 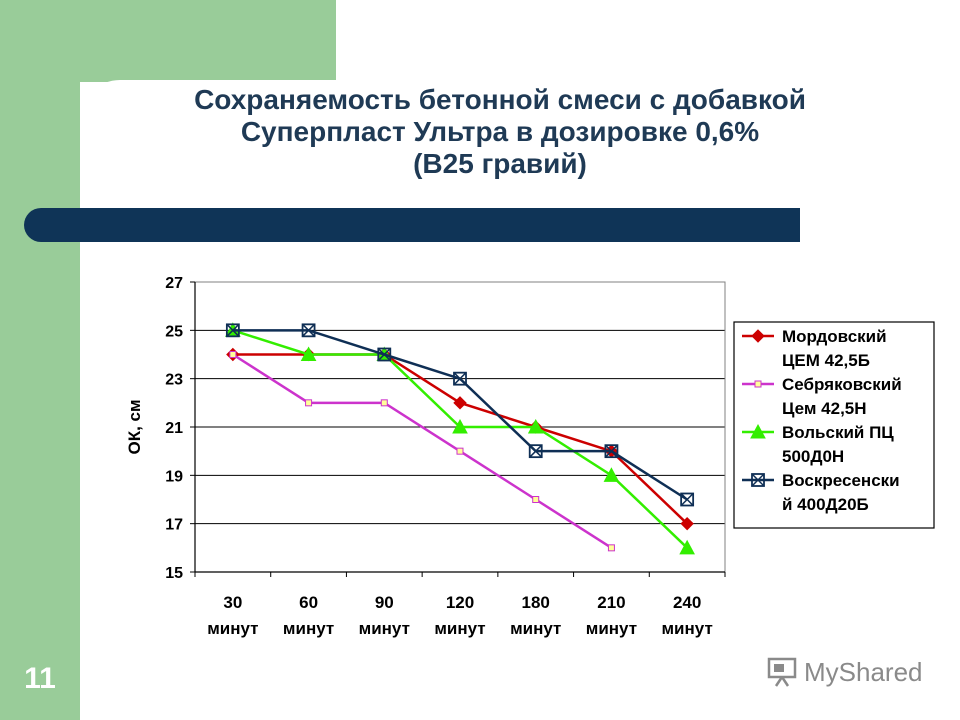 I want to click on y-tick-label: 25, so click(x=174, y=331).